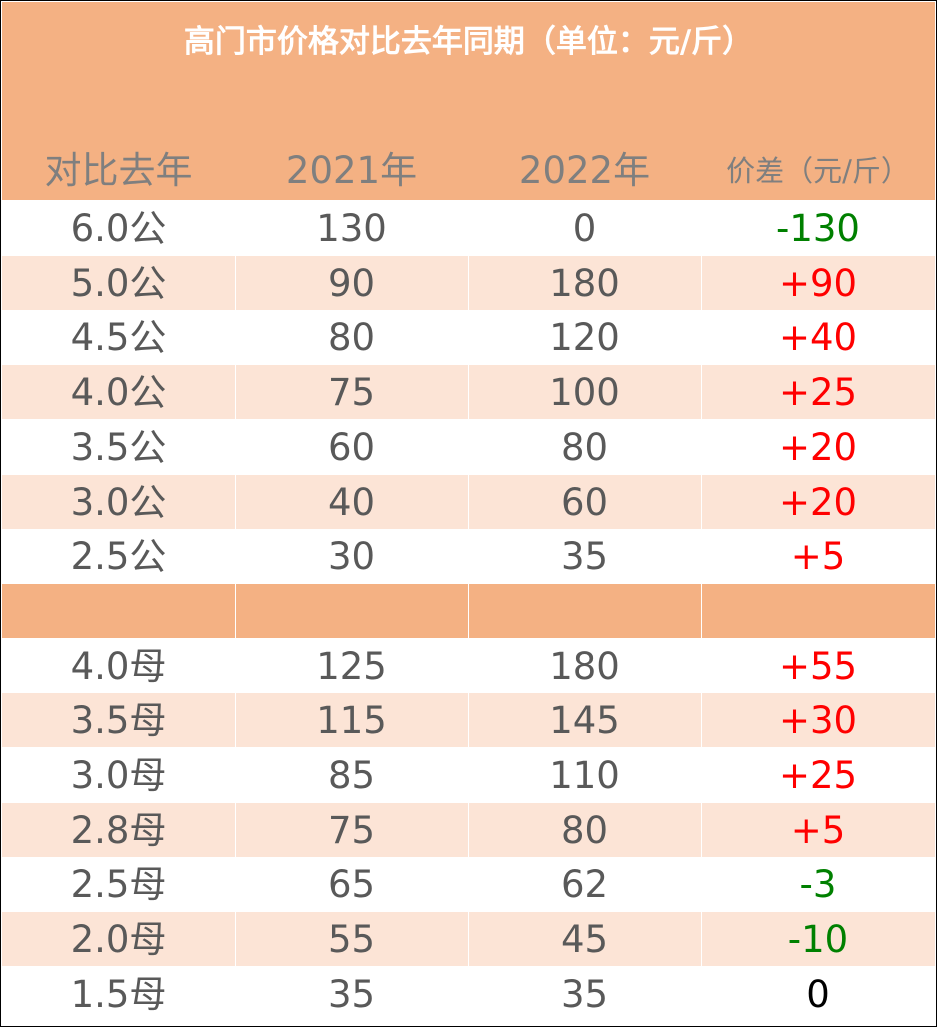 This screenshot has width=937, height=1027. I want to click on cell-spec: 4.0母, so click(118, 666).